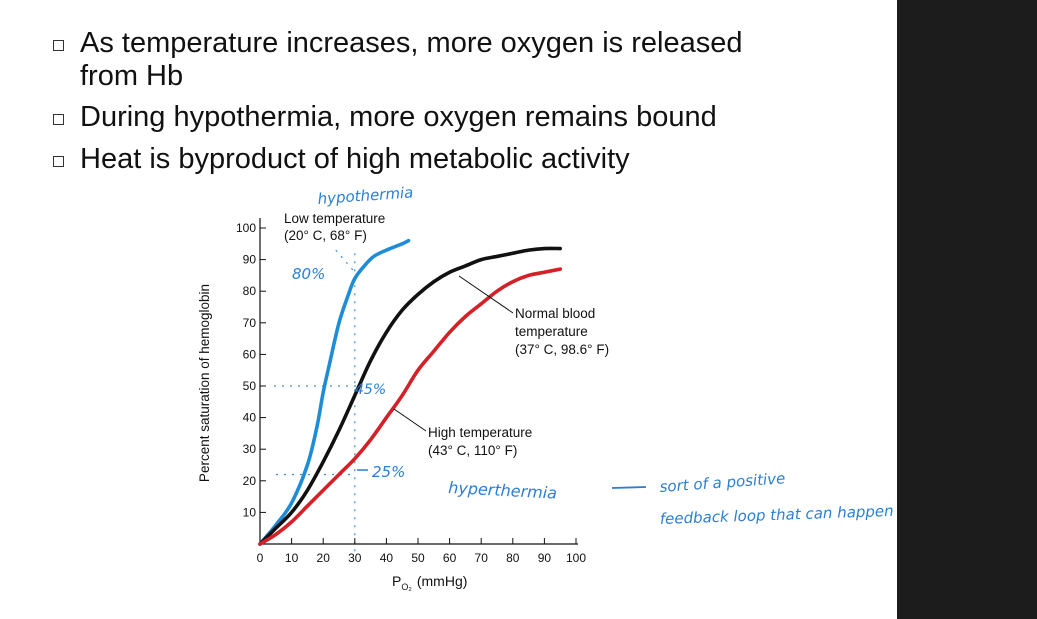 This screenshot has height=619, width=1037. I want to click on x-tick-label: 90, so click(545, 558).